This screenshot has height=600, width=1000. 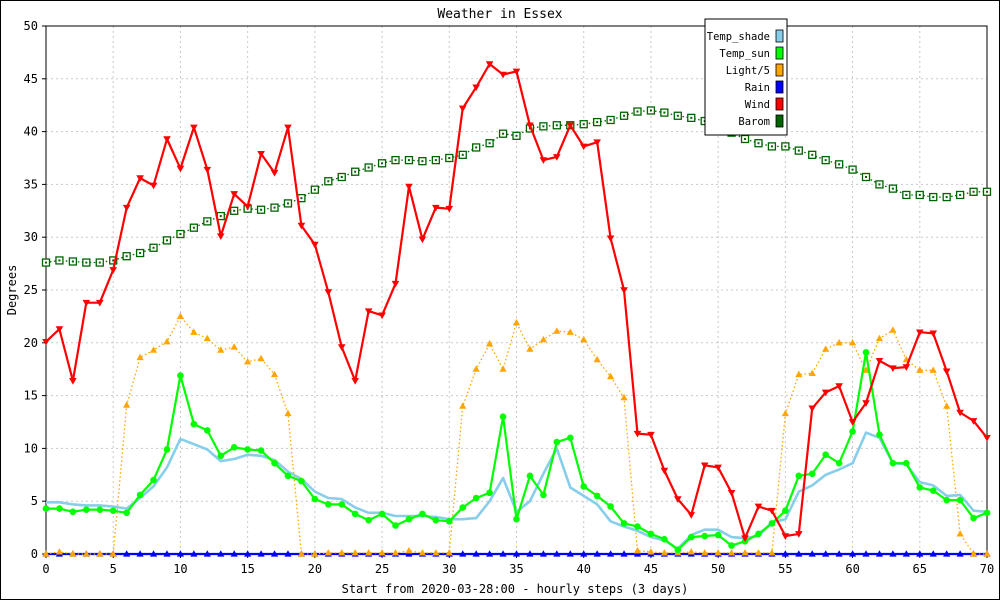 What do you see at coordinates (757, 88) in the screenshot?
I see `legend-label-rain: Rain` at bounding box center [757, 88].